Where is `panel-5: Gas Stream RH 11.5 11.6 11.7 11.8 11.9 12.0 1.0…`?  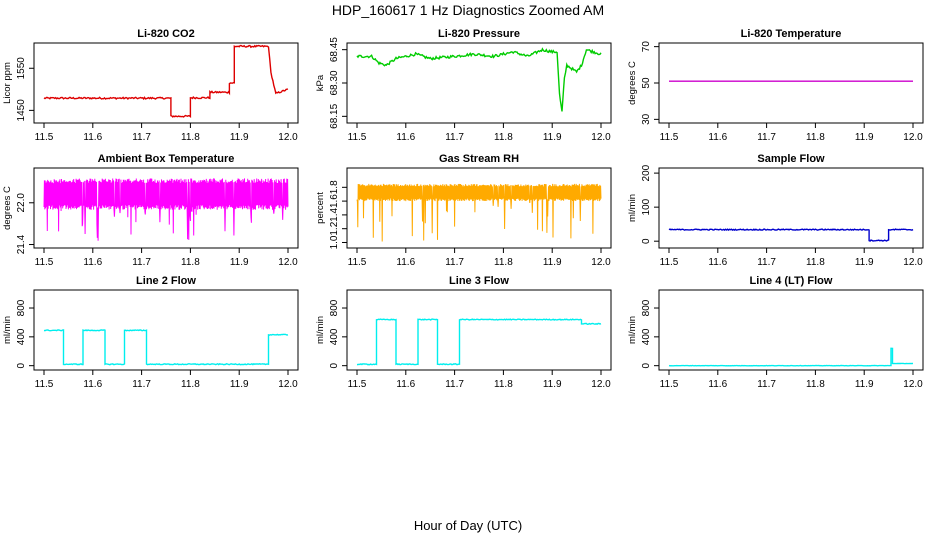
panel-5: Gas Stream RH 11.5 11.6 11.7 11.8 11.9 12.0 1.0… is located at coordinates (463, 210).